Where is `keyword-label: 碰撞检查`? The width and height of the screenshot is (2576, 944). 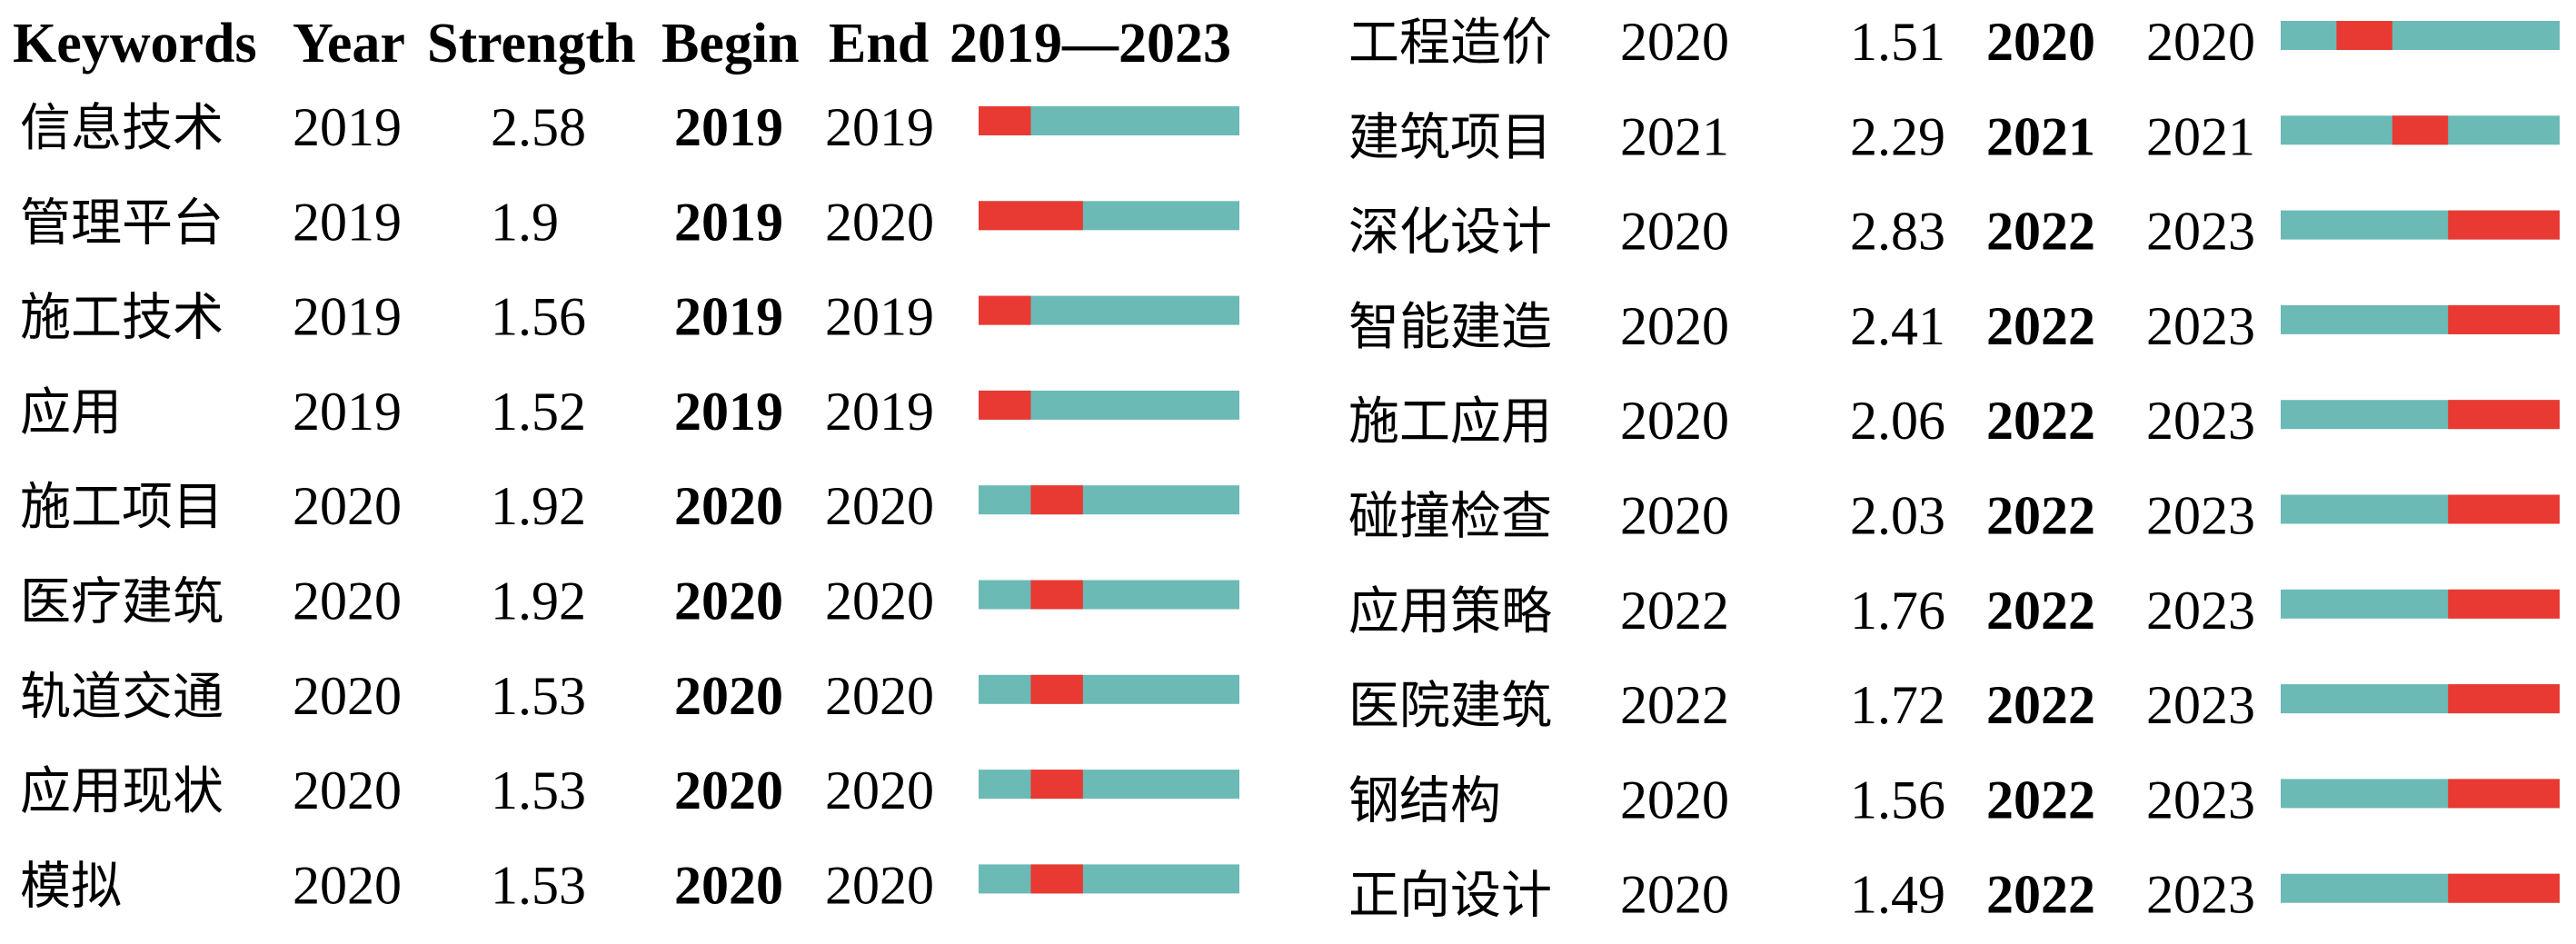
keyword-label: 碰撞检查 is located at coordinates (1450, 517).